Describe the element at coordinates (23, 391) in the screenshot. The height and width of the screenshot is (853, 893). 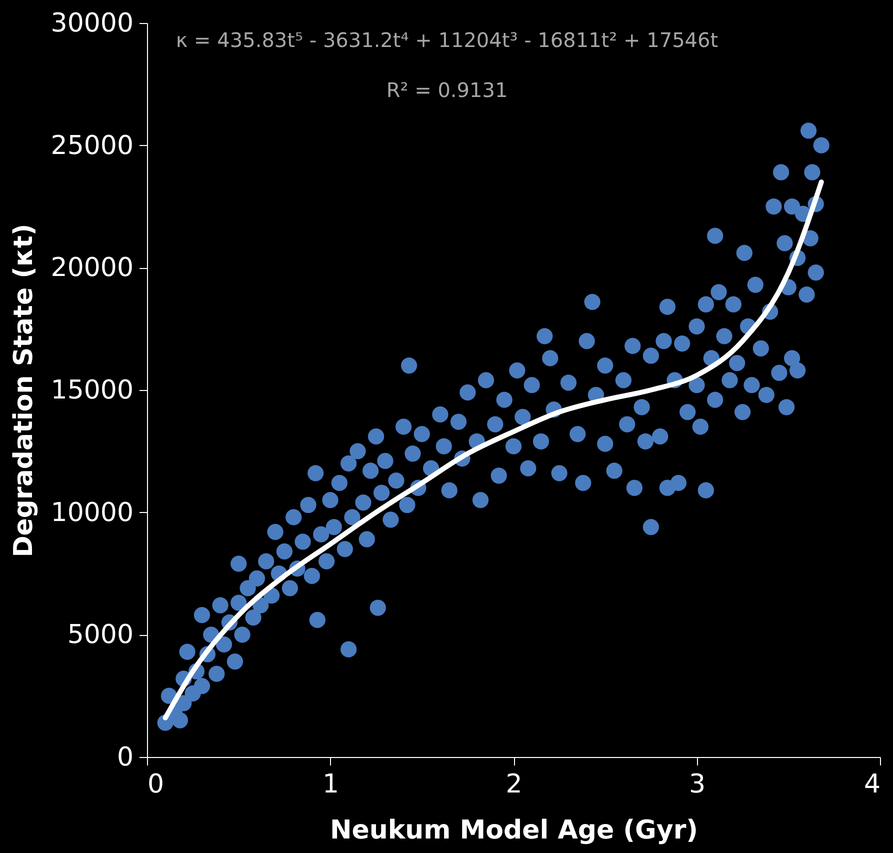
I see `y-axis-title: Degradation State (κt)` at that location.